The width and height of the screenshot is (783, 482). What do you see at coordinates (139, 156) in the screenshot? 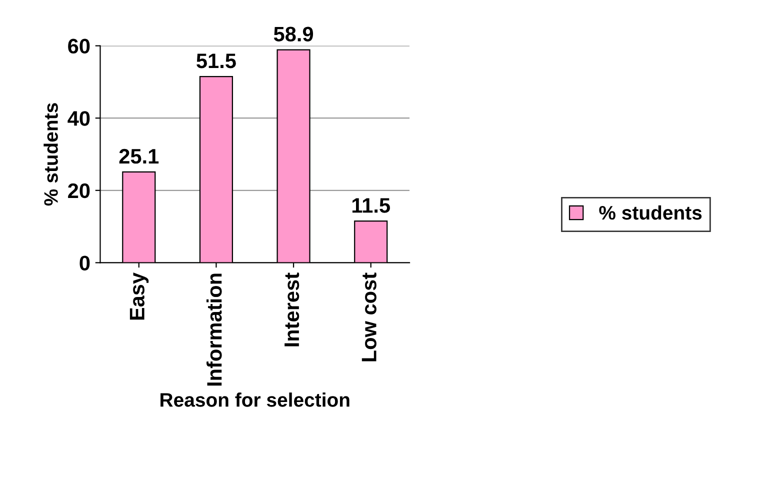
I see `data-label: 25.1` at bounding box center [139, 156].